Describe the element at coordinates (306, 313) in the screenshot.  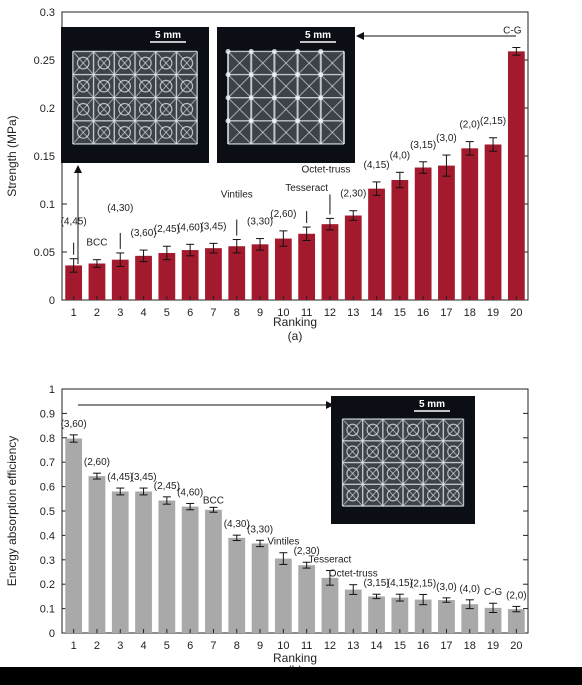
I see `x-tick-label: 11` at that location.